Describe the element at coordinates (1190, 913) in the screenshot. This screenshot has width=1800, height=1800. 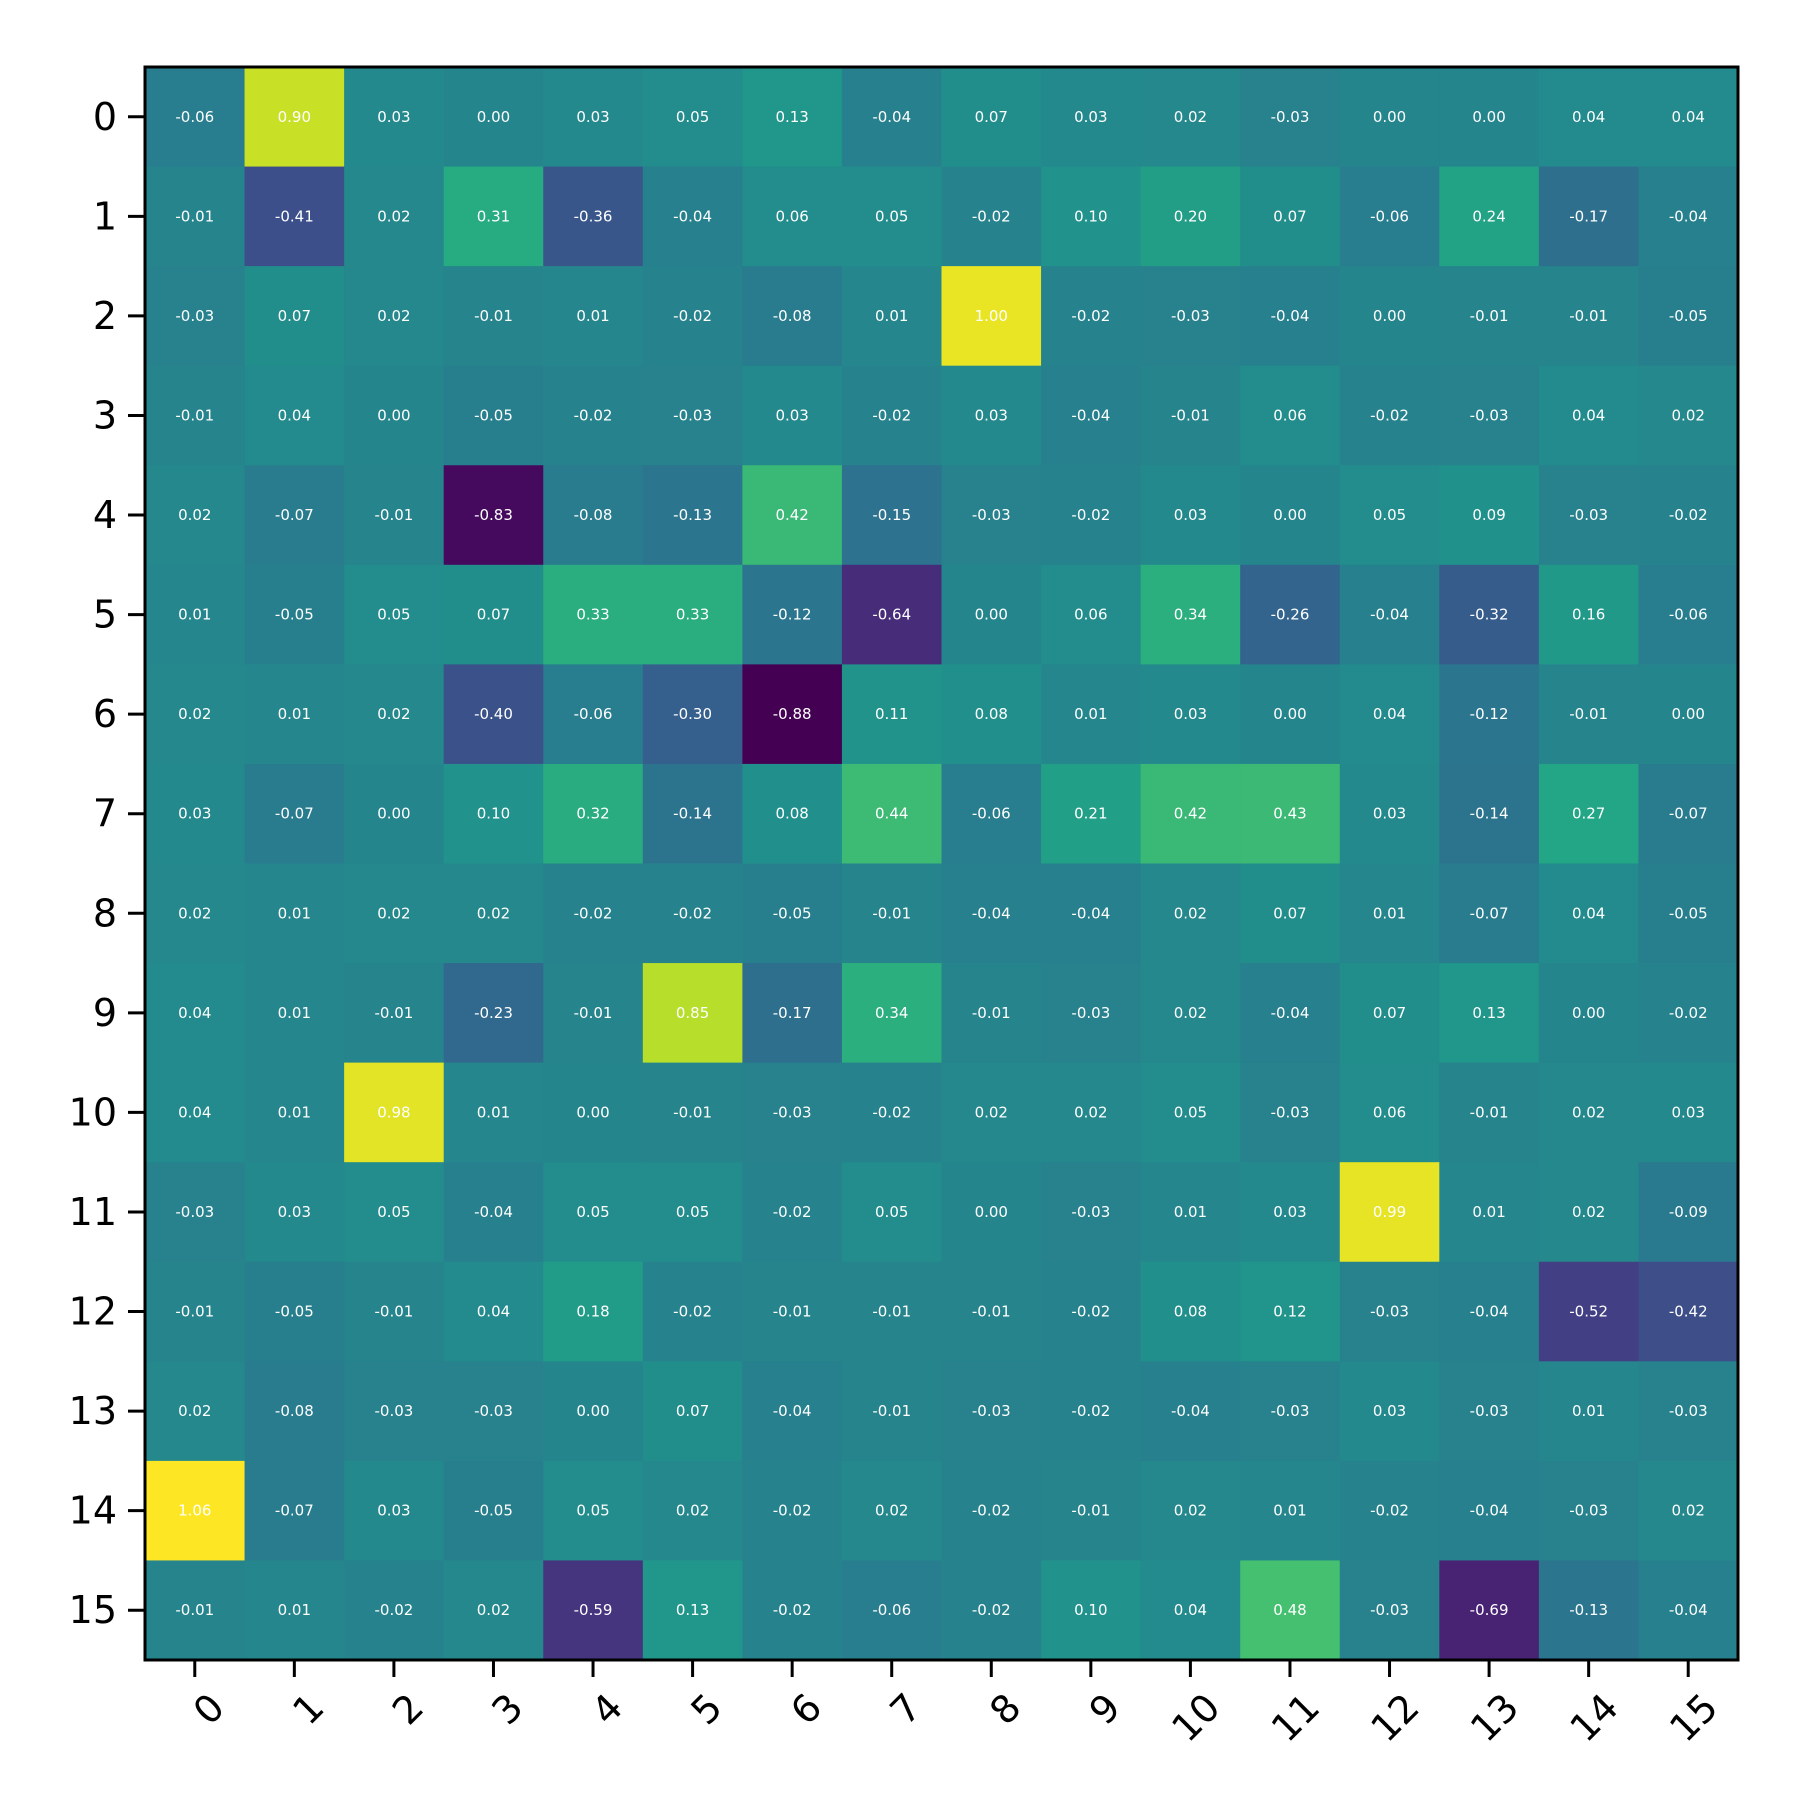
I see `heatmap-cell-r8-c10` at that location.